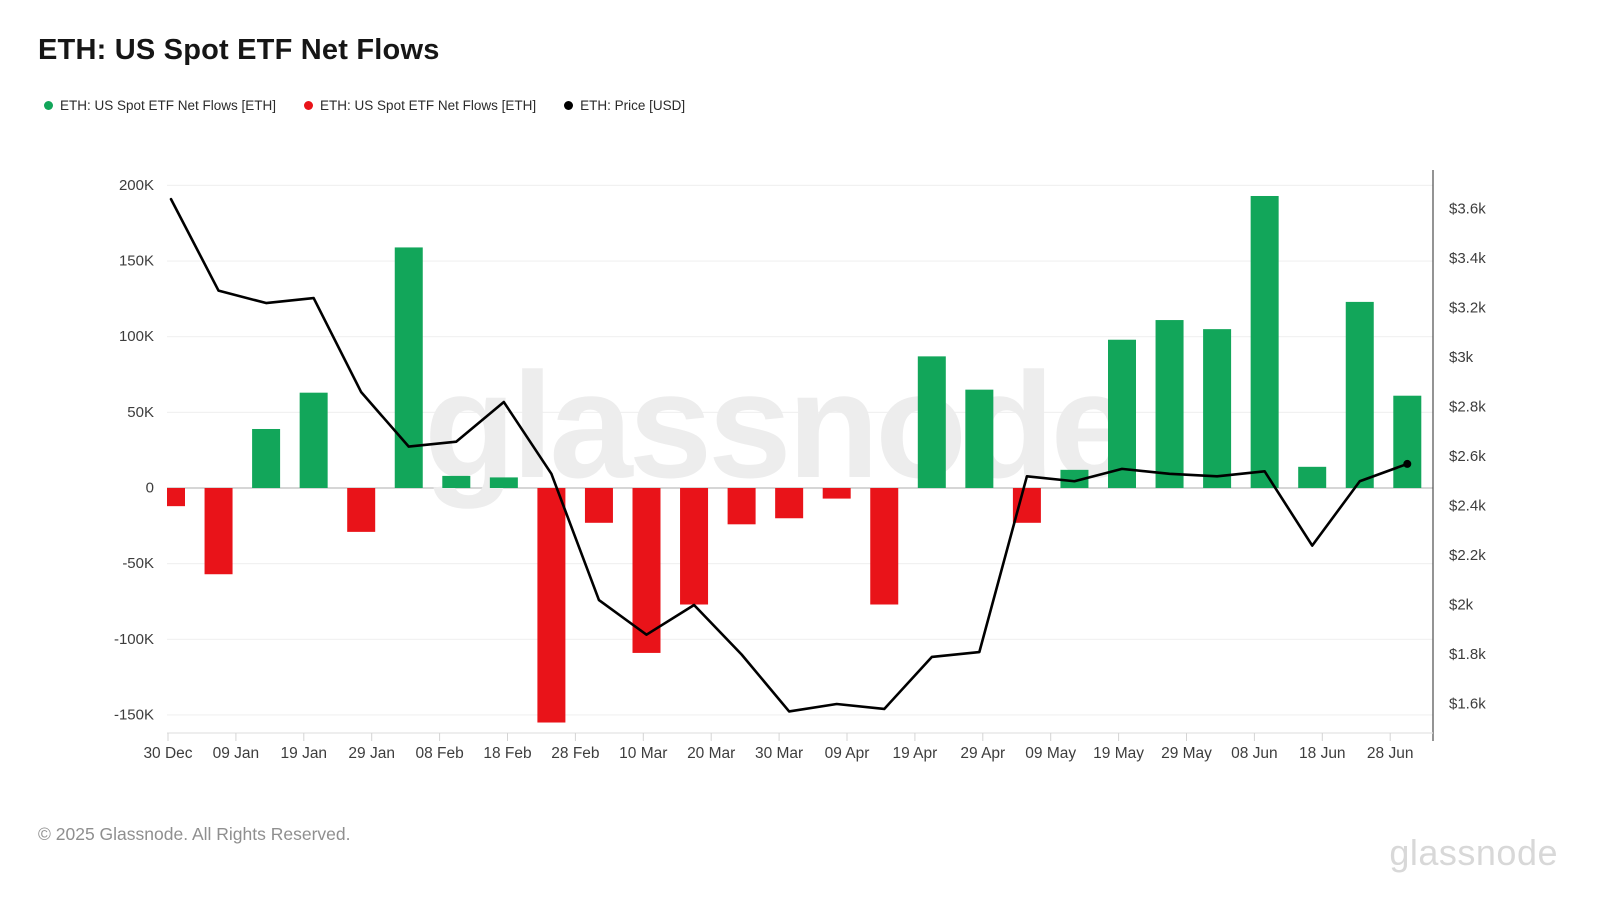 This screenshot has height=900, width=1600. Describe the element at coordinates (1322, 753) in the screenshot. I see `x-axis-tick-label: 18 Jun` at that location.